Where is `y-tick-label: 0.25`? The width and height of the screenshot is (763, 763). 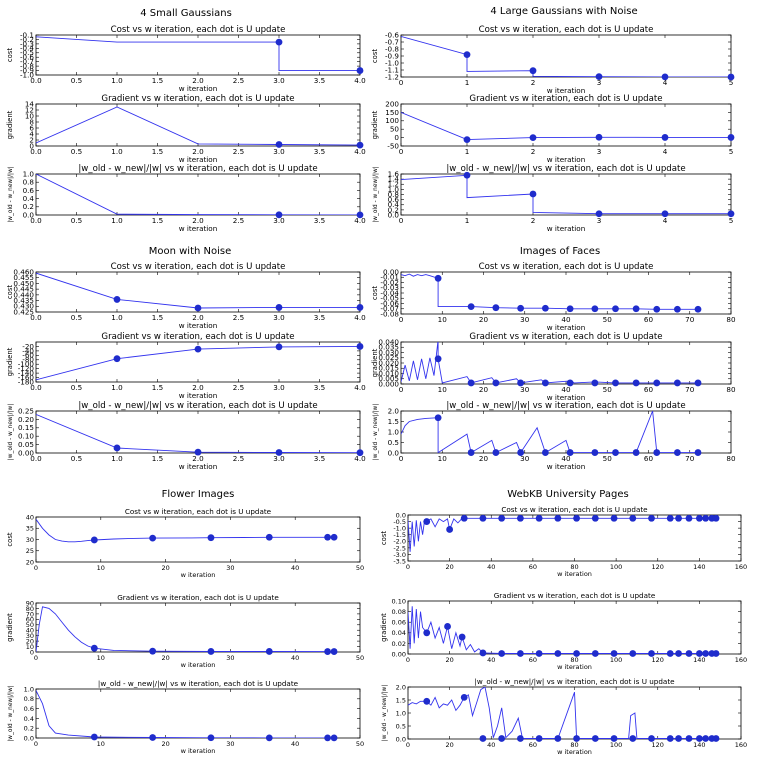
y-tick-label: 0.25 is located at coordinates (26, 410).